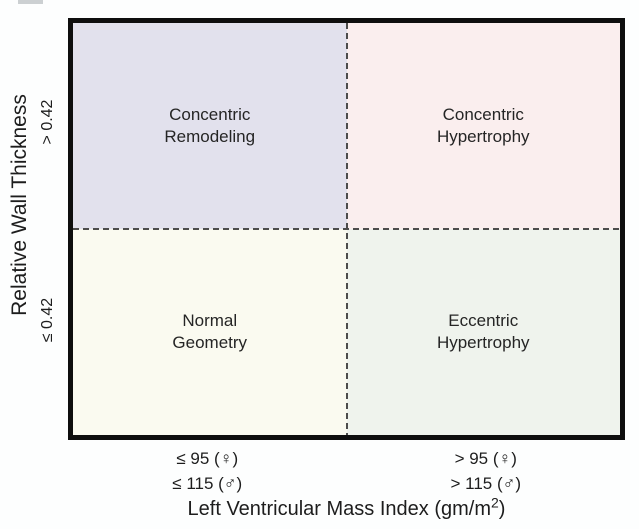 The image size is (639, 529). What do you see at coordinates (207, 458) in the screenshot?
I see `left-cutoff-female: ≤ 95 (♀)` at bounding box center [207, 458].